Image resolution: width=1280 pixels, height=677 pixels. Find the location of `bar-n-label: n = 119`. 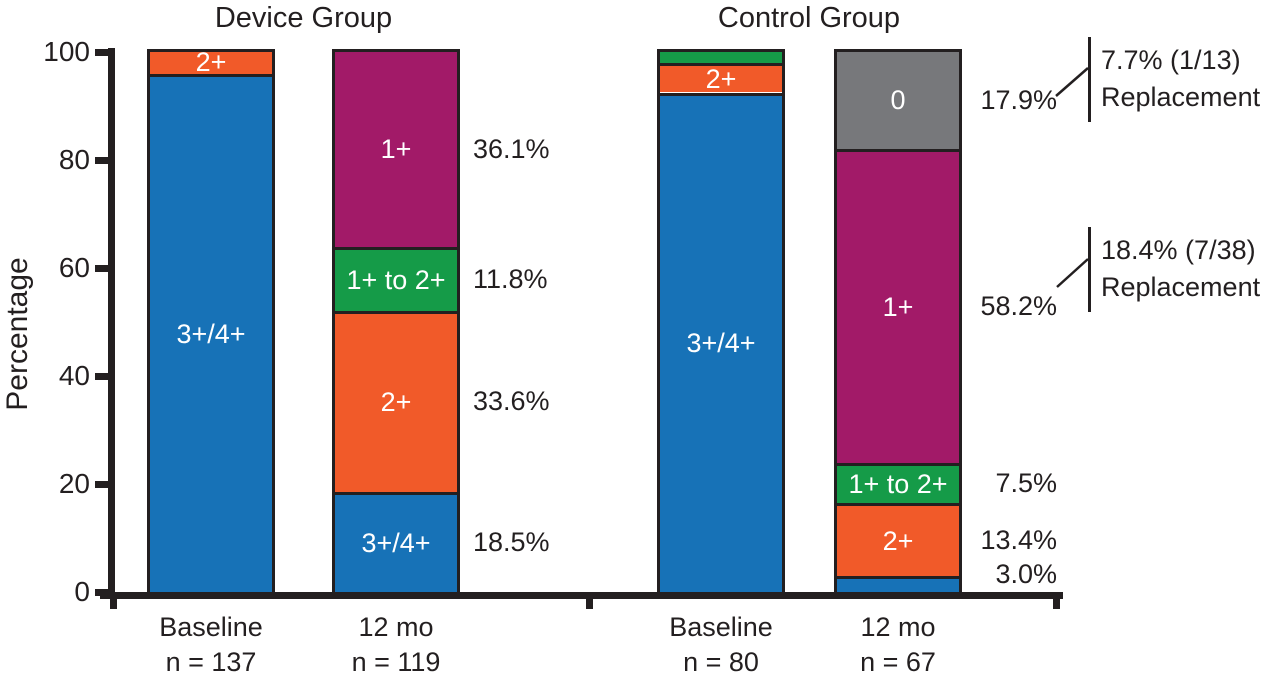

bar-n-label: n = 119 is located at coordinates (396, 662).